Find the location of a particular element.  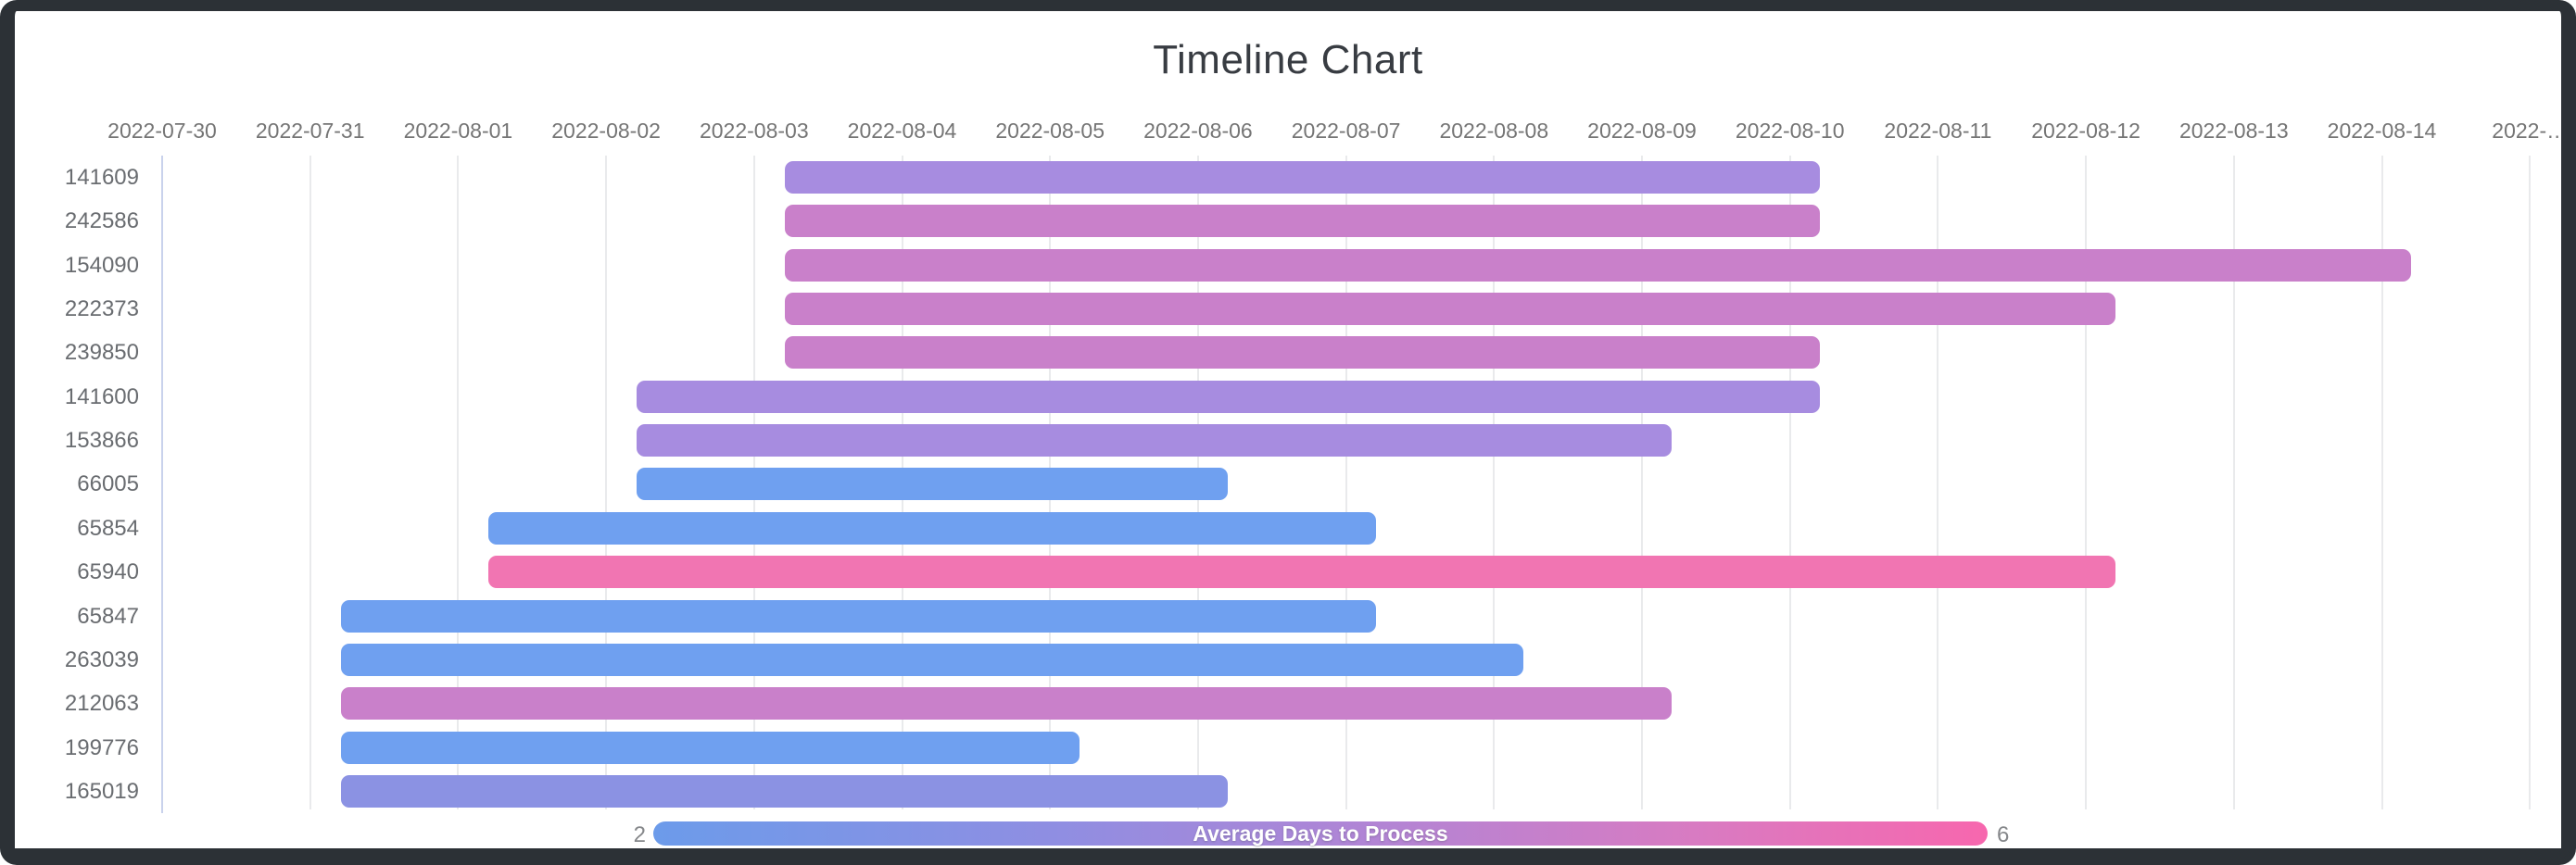

legend-title: Average Days to Process is located at coordinates (1320, 833).